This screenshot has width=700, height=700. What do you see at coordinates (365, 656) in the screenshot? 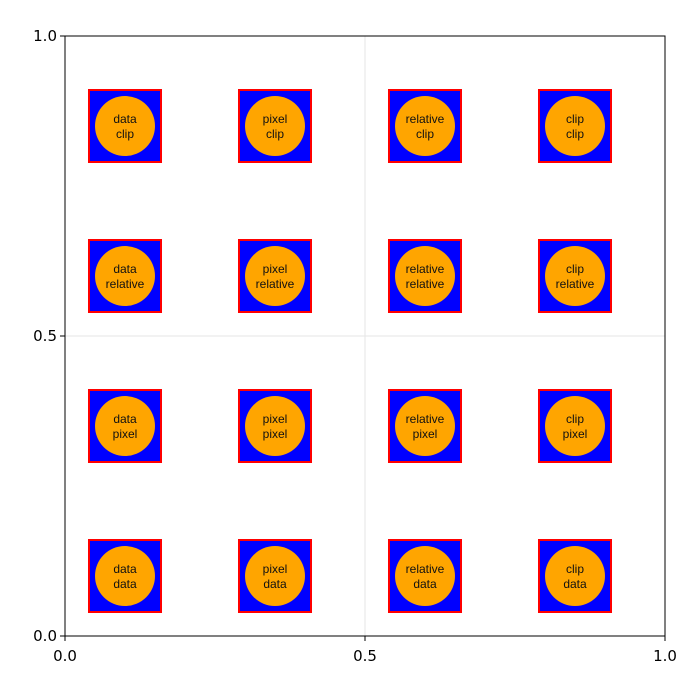
I see `x-tick-label: 0.5` at bounding box center [365, 656].